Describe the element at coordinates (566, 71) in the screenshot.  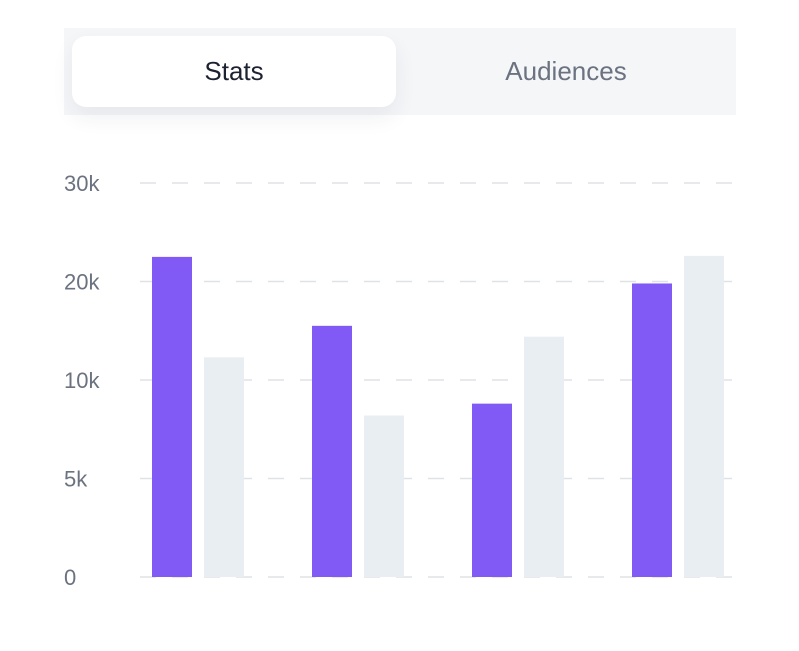
I see `tab-audiences: Audiences` at that location.